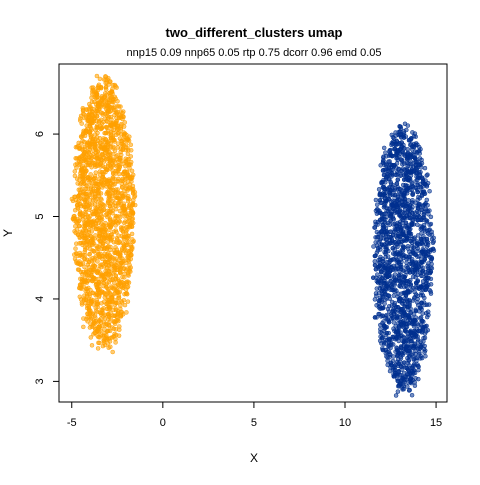  What do you see at coordinates (47, 257) in the screenshot?
I see `y-axis: 3 4 5 6` at bounding box center [47, 257].